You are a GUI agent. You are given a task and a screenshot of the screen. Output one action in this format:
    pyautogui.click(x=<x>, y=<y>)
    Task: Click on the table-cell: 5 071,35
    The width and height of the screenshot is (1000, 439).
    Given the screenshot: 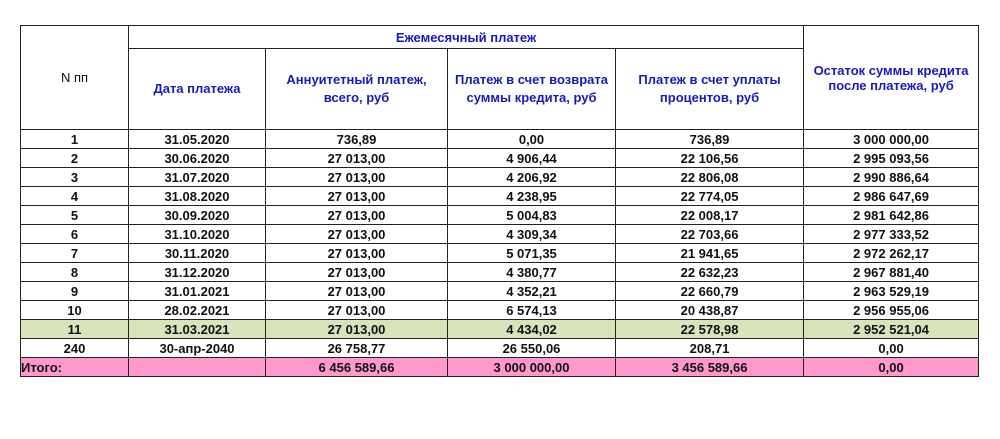 What is the action you would take?
    pyautogui.click(x=531, y=253)
    